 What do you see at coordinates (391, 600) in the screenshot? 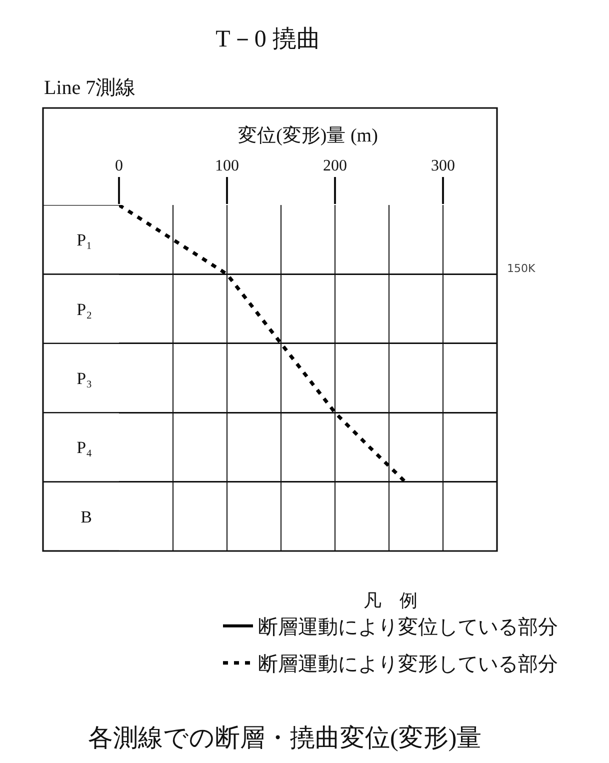
I see `legend-title: 凡 例` at bounding box center [391, 600].